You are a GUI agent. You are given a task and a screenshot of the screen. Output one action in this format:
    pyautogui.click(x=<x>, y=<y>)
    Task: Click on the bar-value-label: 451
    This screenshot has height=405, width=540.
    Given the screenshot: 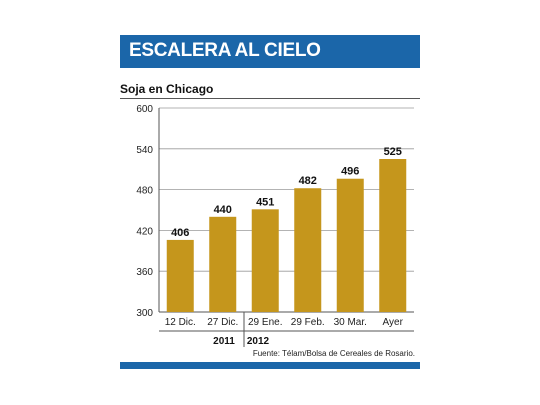 What is the action you would take?
    pyautogui.click(x=265, y=202)
    